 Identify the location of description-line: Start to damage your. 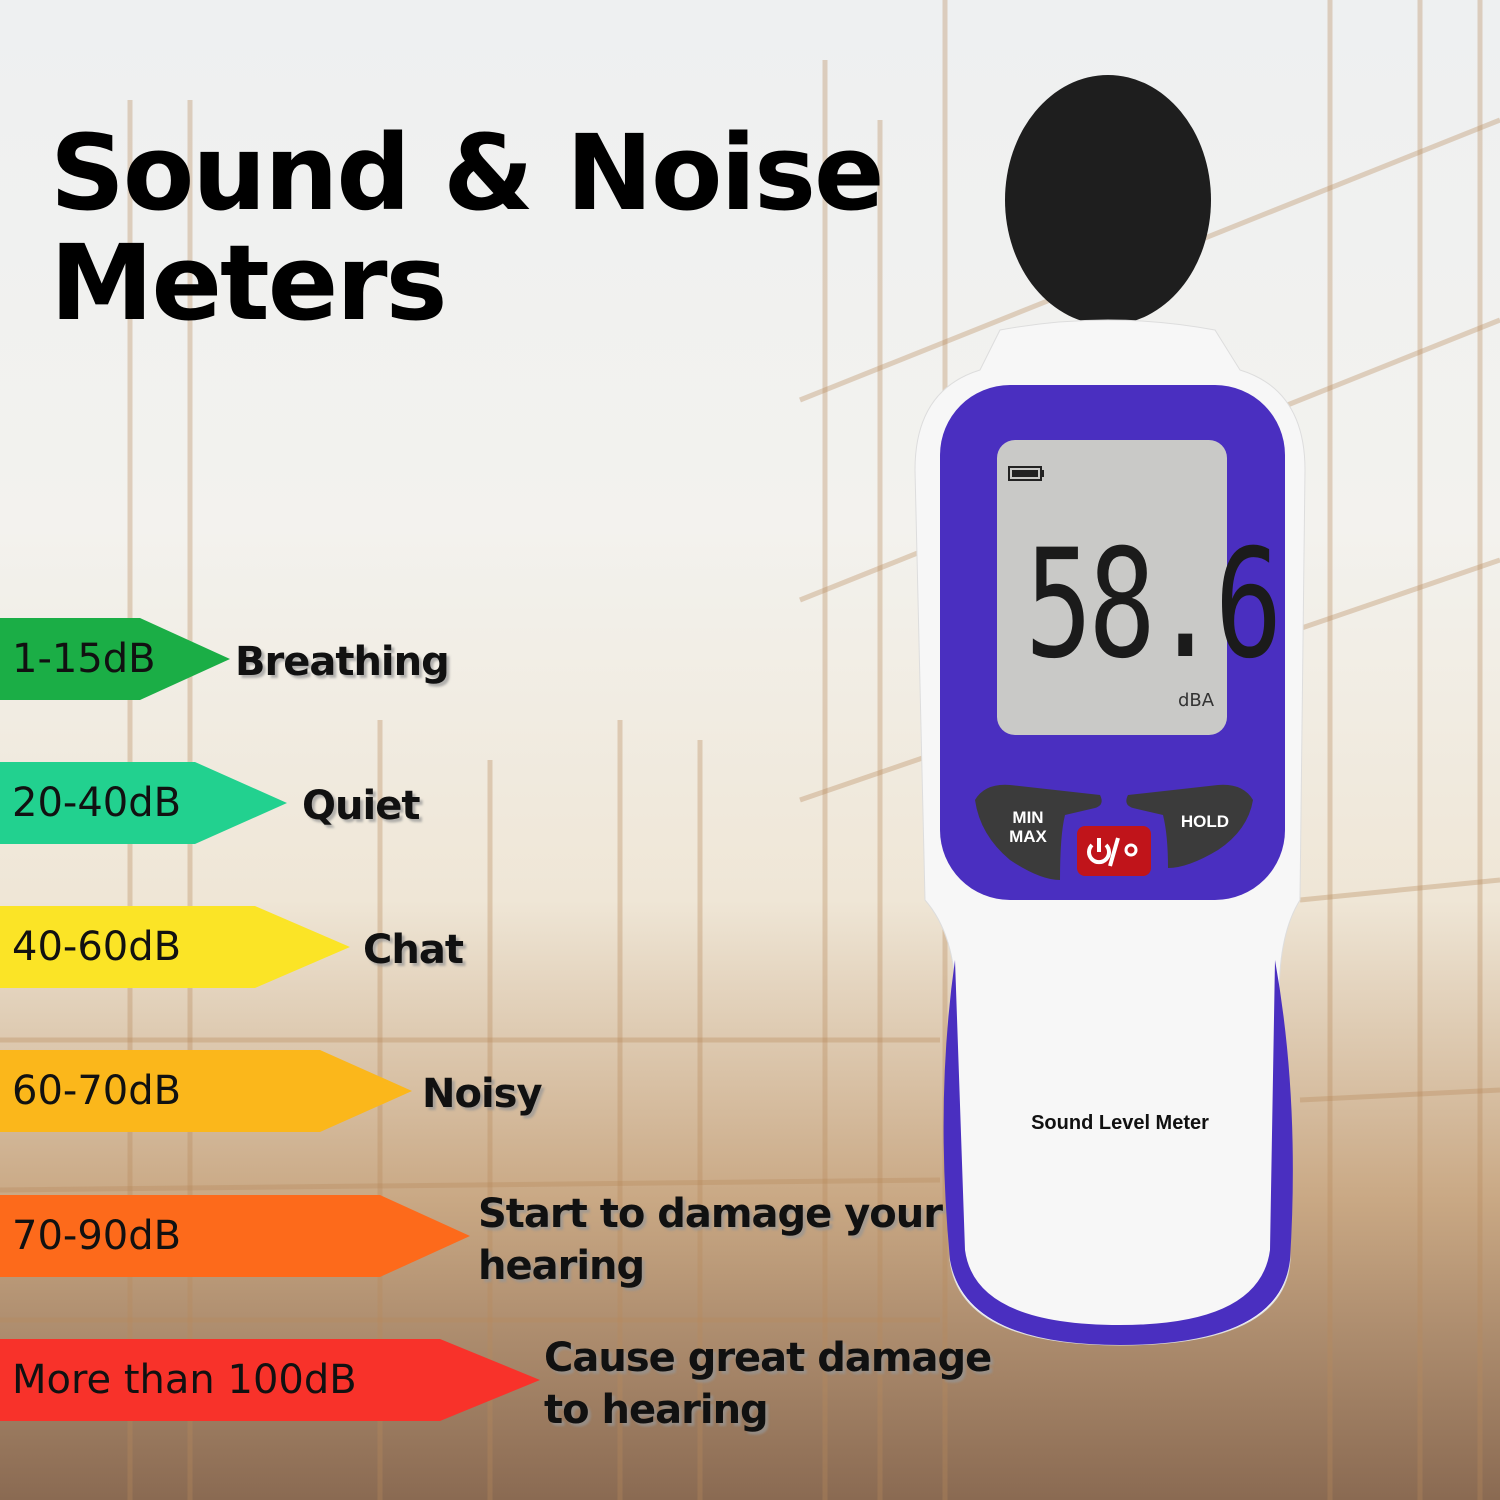
(710, 1214).